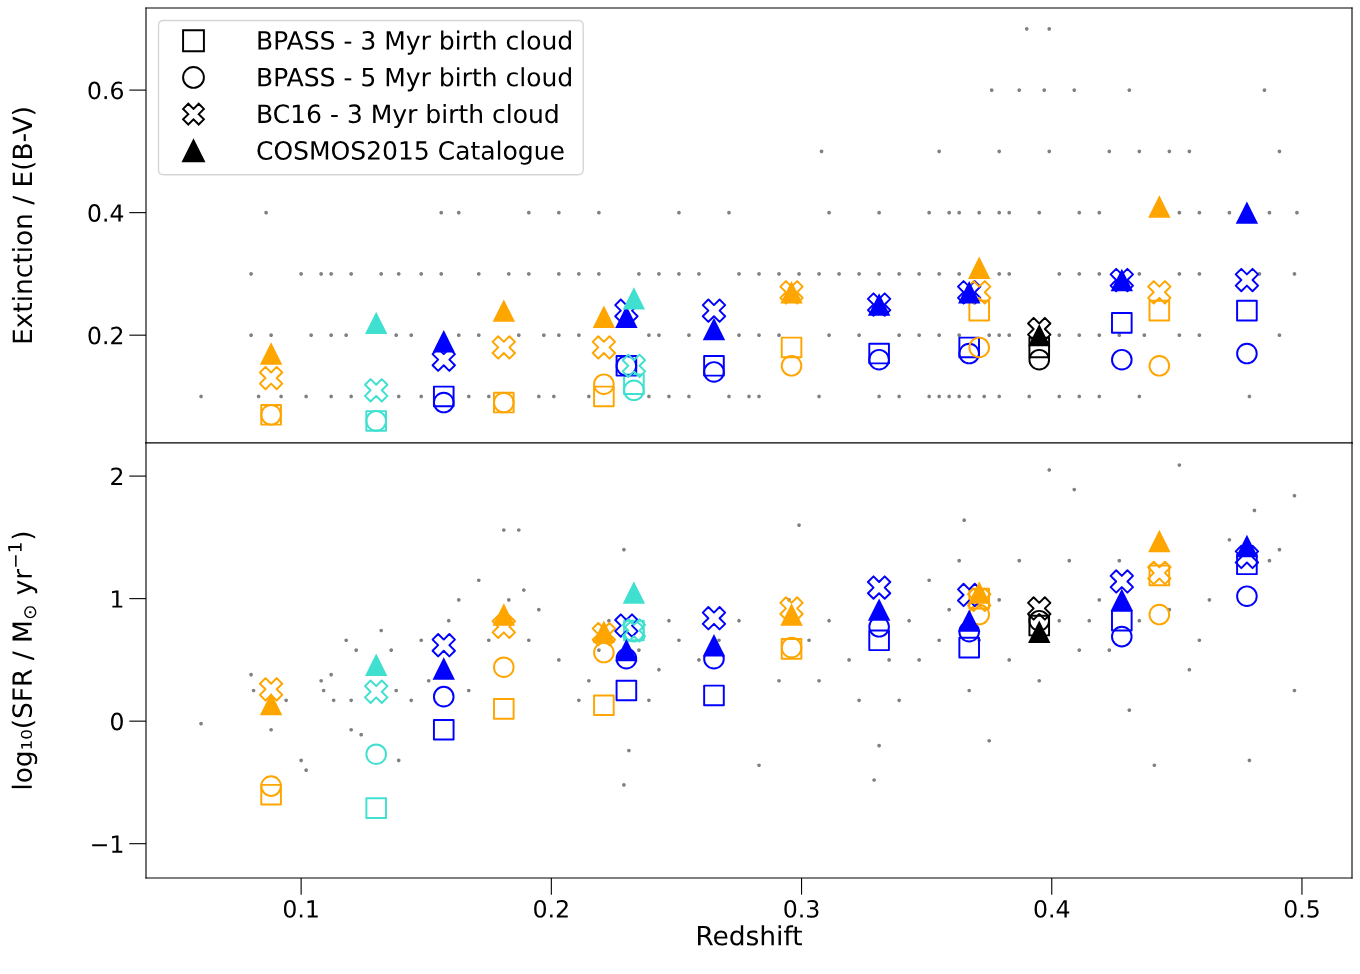 Image resolution: width=1360 pixels, height=974 pixels. I want to click on y-tick-label: 2, so click(117, 476).